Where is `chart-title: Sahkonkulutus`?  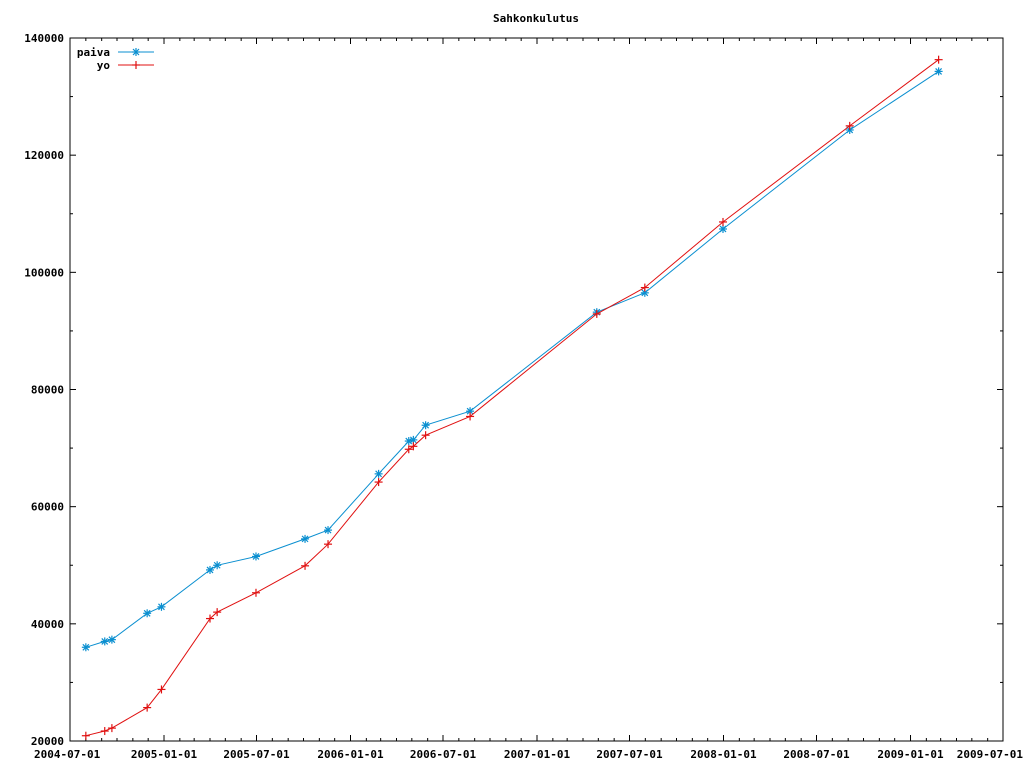 chart-title: Sahkonkulutus is located at coordinates (536, 18).